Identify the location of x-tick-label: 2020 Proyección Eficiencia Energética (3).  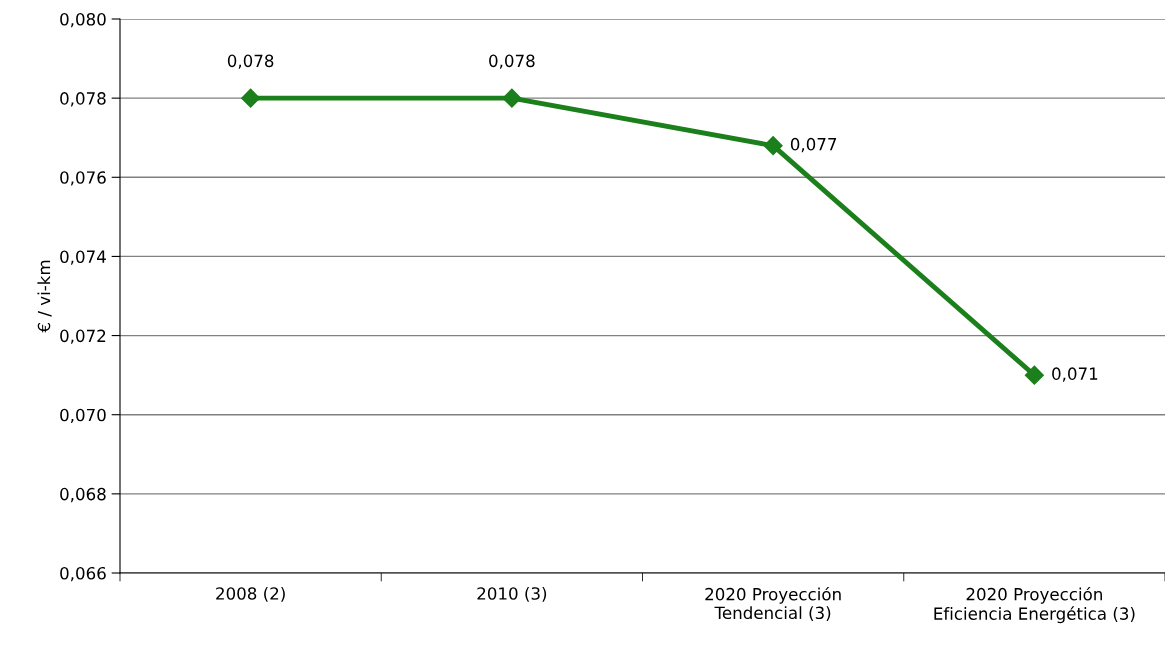
(1034, 605).